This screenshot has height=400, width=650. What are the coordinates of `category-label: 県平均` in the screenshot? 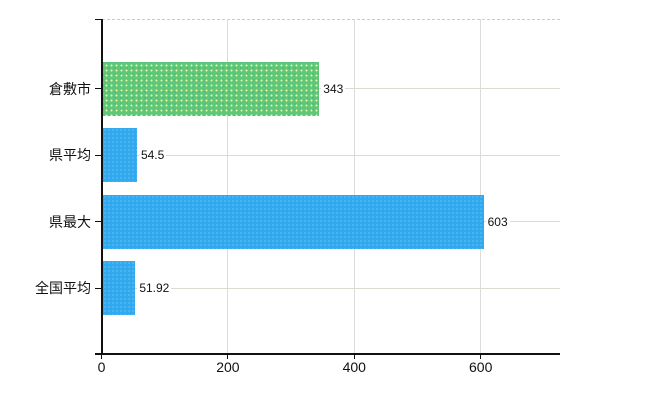 It's located at (70, 155).